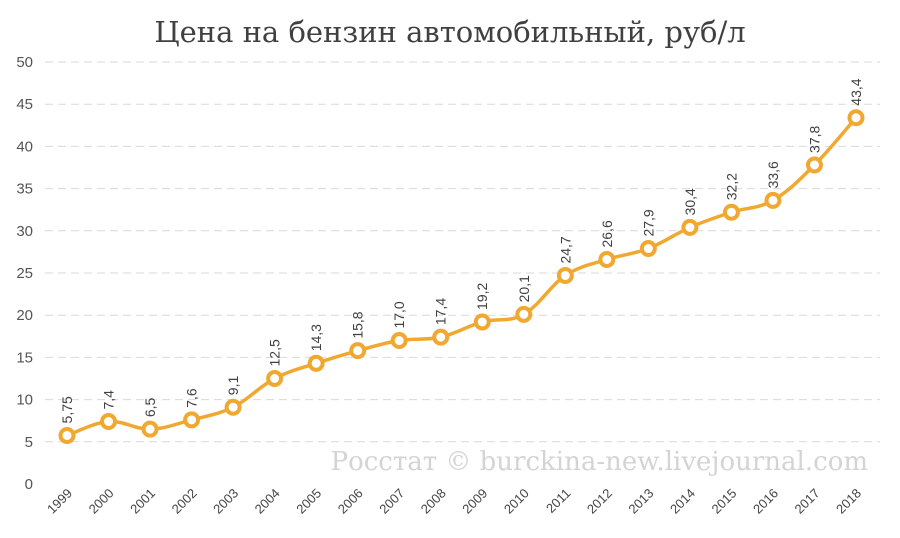 Image resolution: width=900 pixels, height=538 pixels. I want to click on data-label: 6,5, so click(150, 407).